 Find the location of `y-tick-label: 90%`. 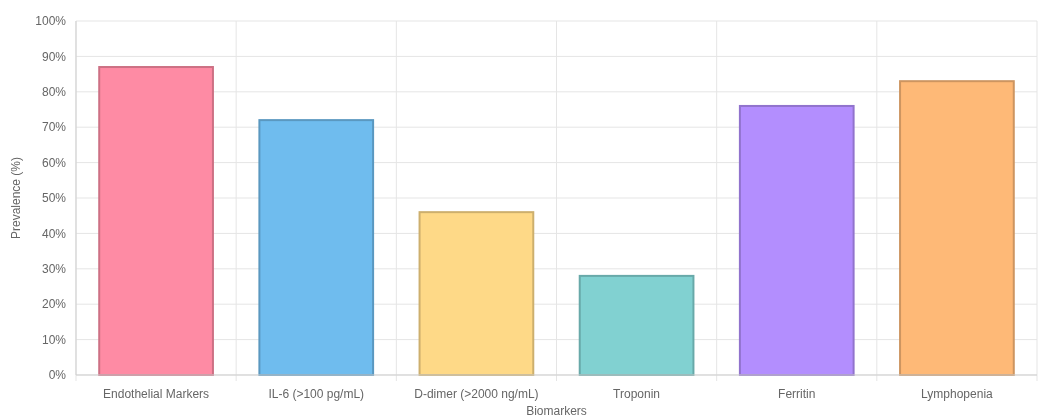

y-tick-label: 90% is located at coordinates (54, 56).